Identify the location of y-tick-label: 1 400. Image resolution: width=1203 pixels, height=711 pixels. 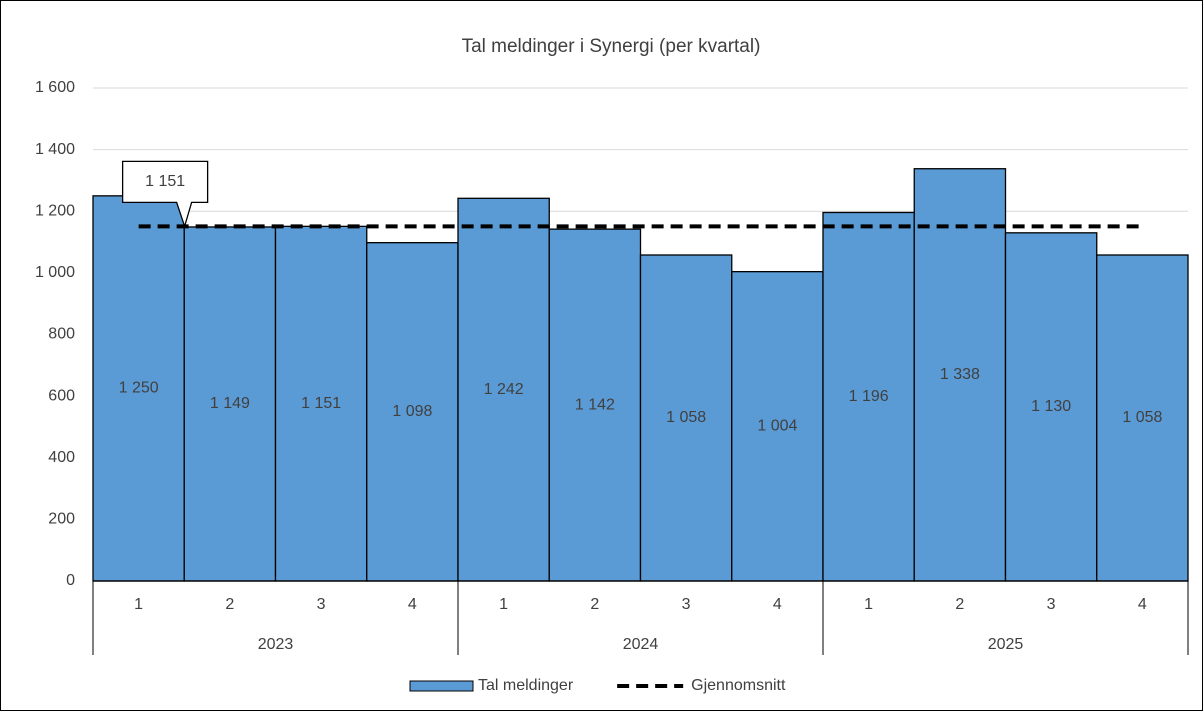
(55, 149).